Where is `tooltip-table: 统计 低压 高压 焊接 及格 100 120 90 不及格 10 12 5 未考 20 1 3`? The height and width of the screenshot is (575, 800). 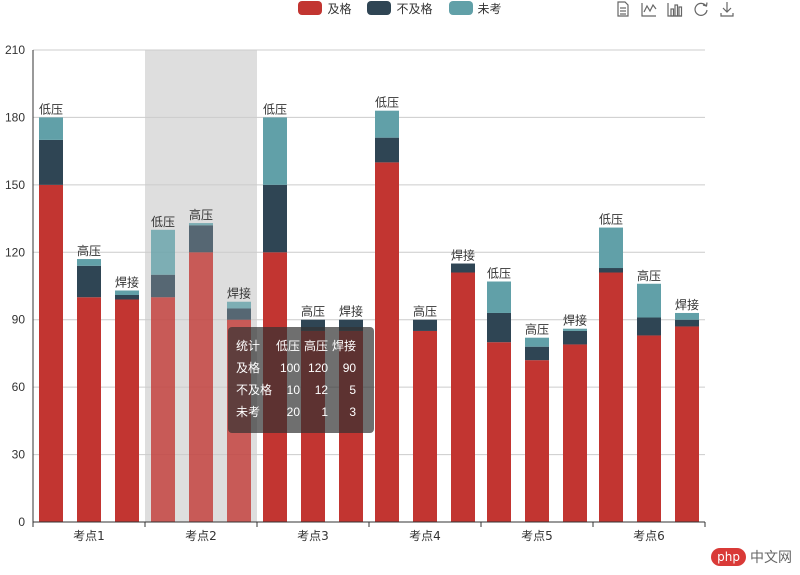
tooltip-table: 统计 低压 高压 焊接 及格 100 120 90 不及格 10 12 5 未考 20 1 3 is located at coordinates (296, 379).